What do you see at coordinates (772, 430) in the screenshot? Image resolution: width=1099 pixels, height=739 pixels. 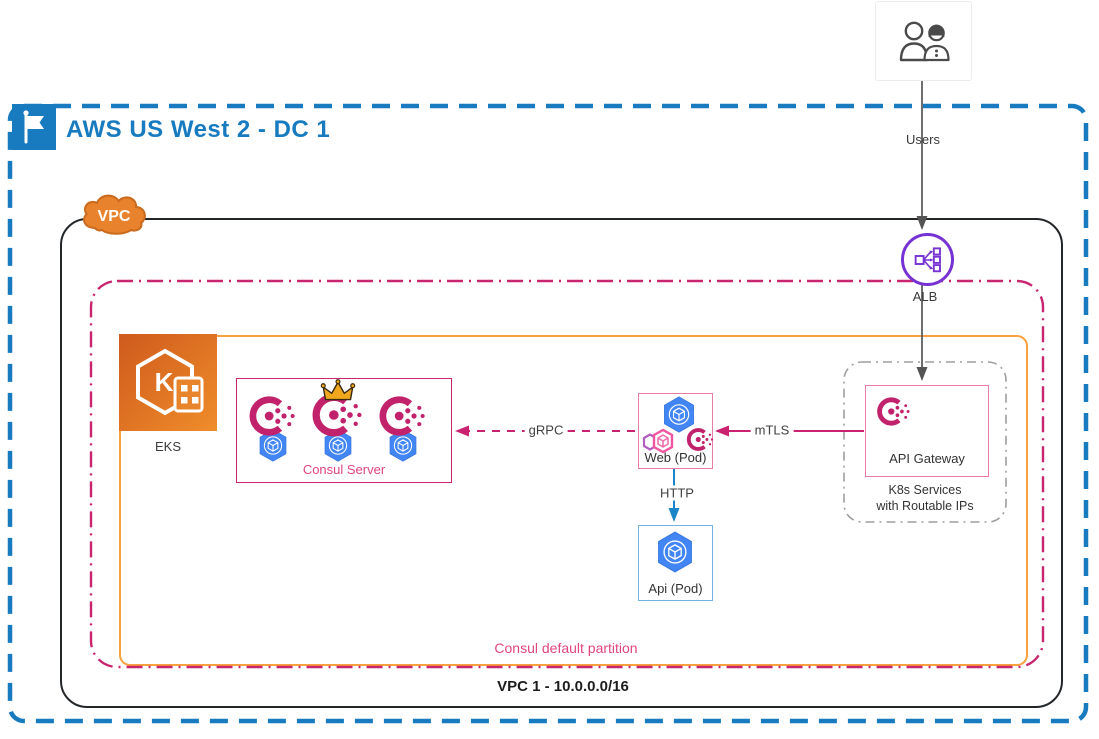 I see `mtls-edge-label: mTLS` at bounding box center [772, 430].